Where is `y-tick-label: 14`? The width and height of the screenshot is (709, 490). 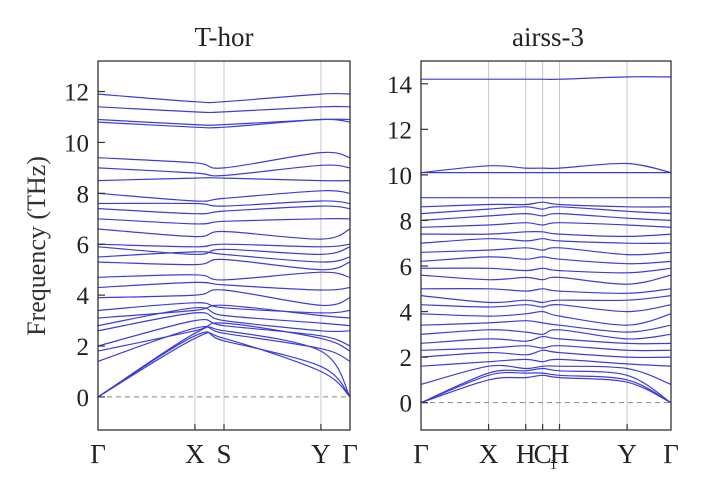 y-tick-label: 14 is located at coordinates (400, 85).